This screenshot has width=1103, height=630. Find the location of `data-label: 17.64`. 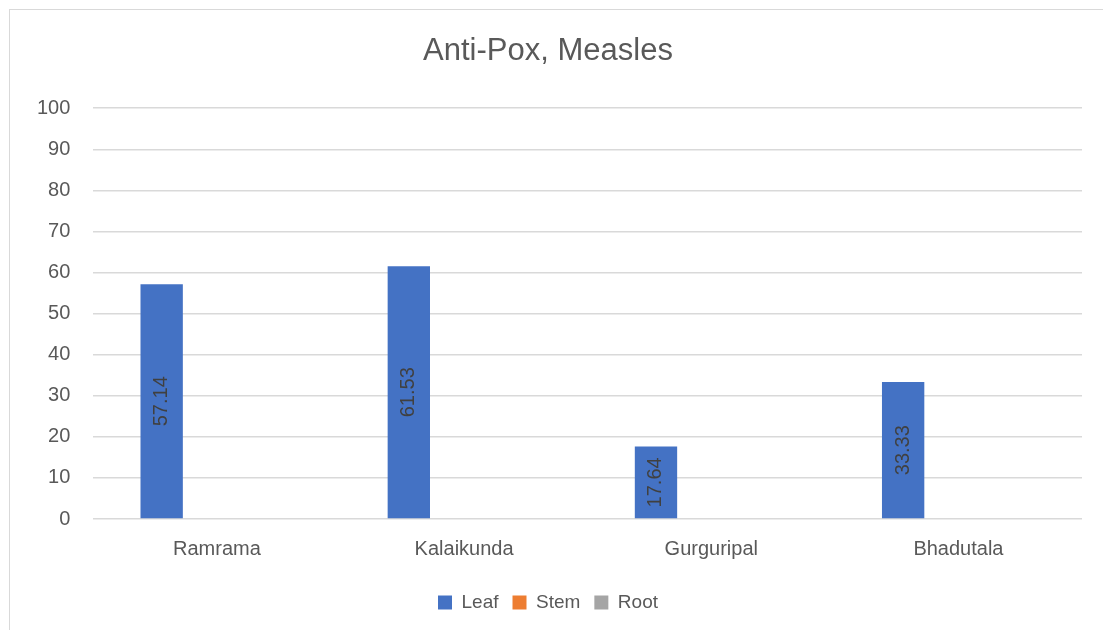

data-label: 17.64 is located at coordinates (654, 481).